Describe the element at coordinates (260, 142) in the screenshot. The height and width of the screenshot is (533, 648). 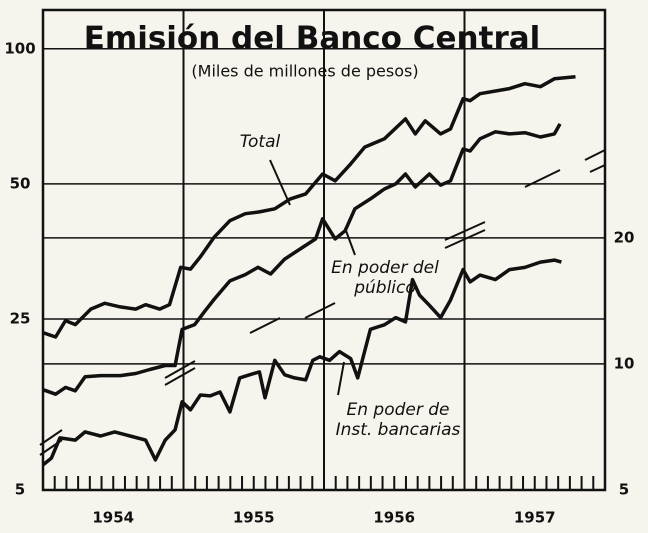
I see `annotation: Total` at that location.